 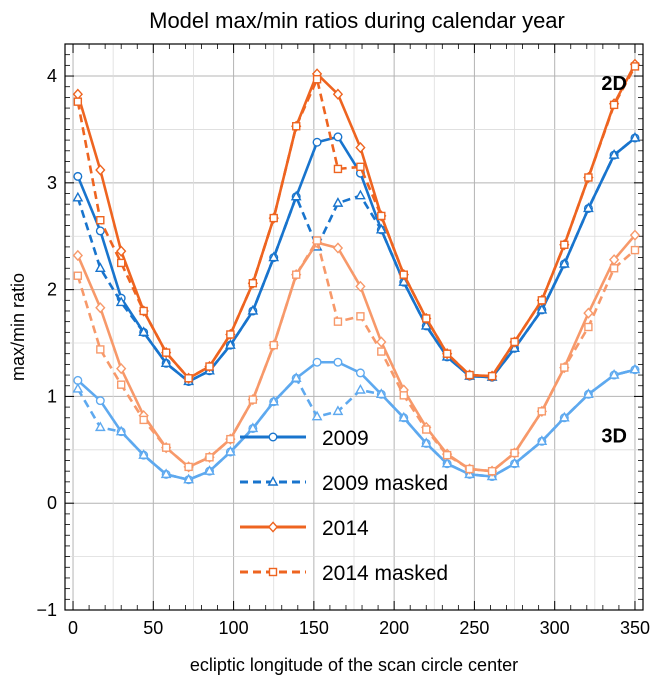 I want to click on y-tick-label: 0, so click(x=52, y=503).